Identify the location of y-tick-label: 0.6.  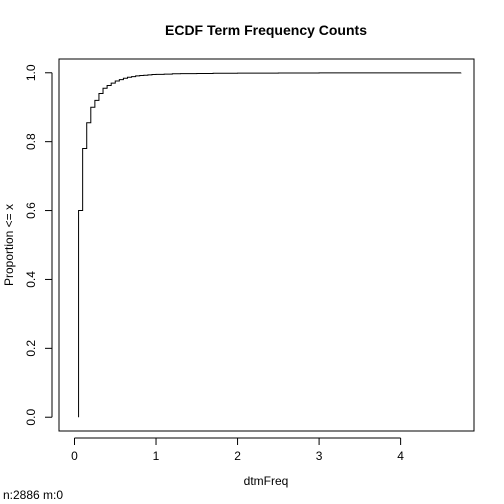
(31, 210).